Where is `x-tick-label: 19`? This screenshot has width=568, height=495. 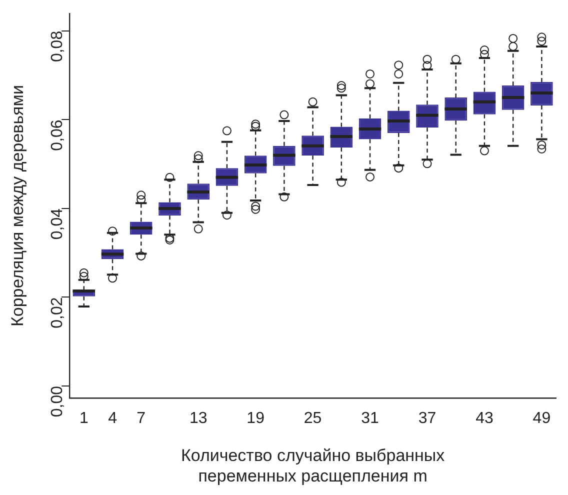 x-tick-label: 19 is located at coordinates (255, 419).